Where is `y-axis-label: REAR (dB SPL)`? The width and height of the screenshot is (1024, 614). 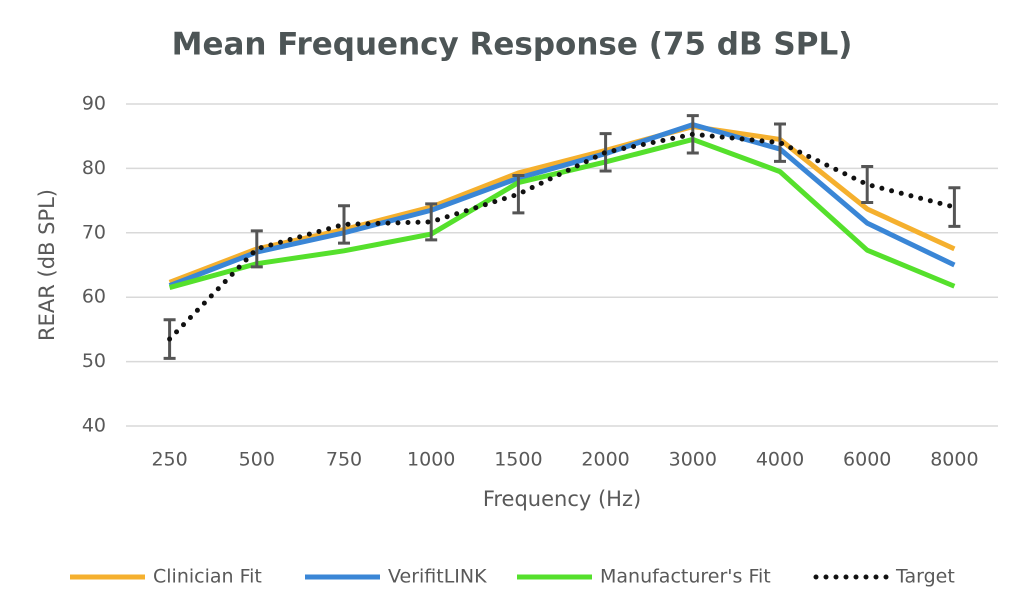 y-axis-label: REAR (dB SPL) is located at coordinates (47, 265).